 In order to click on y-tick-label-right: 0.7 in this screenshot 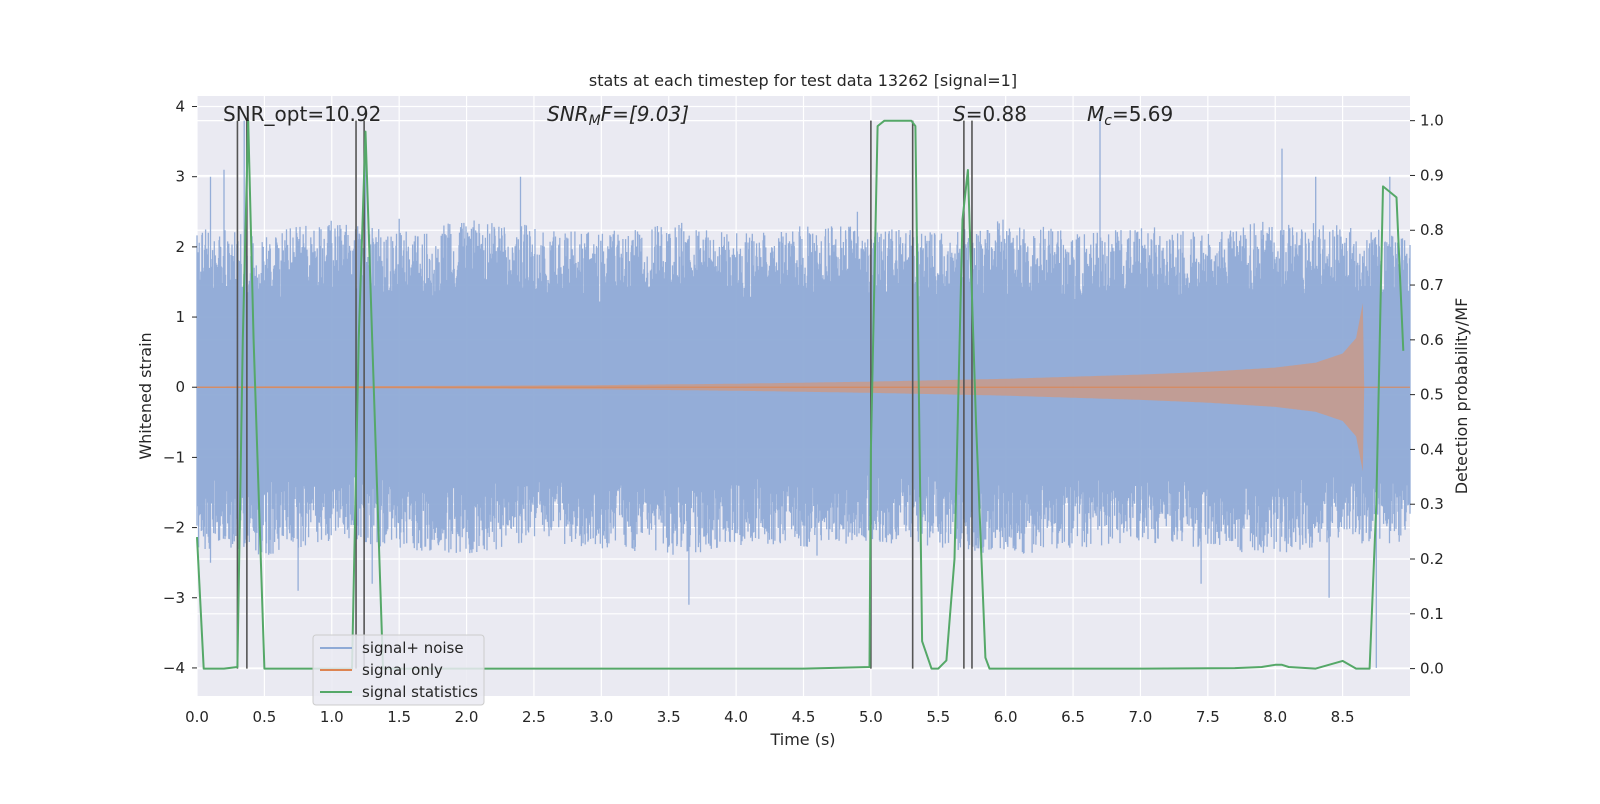, I will do `click(1432, 285)`.